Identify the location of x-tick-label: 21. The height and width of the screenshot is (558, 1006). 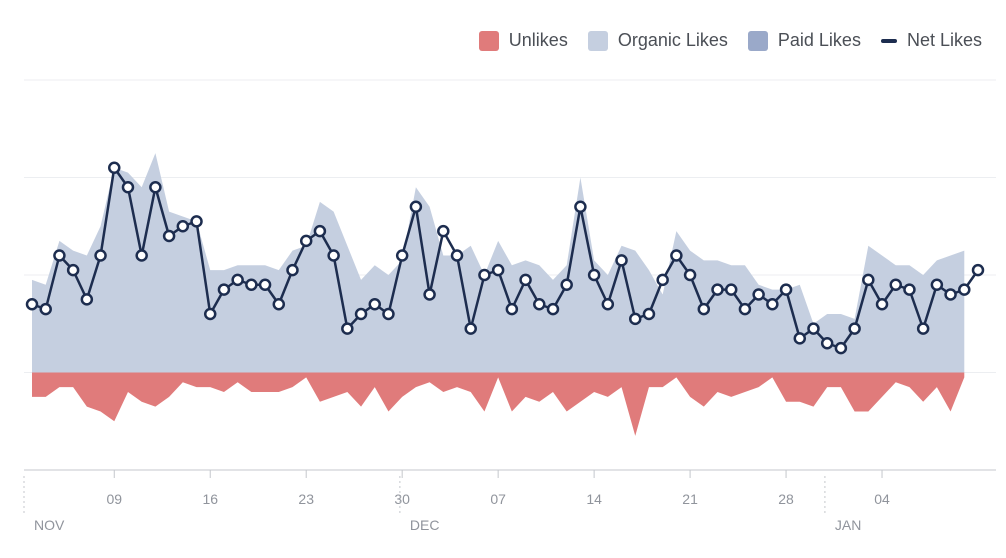
(690, 499).